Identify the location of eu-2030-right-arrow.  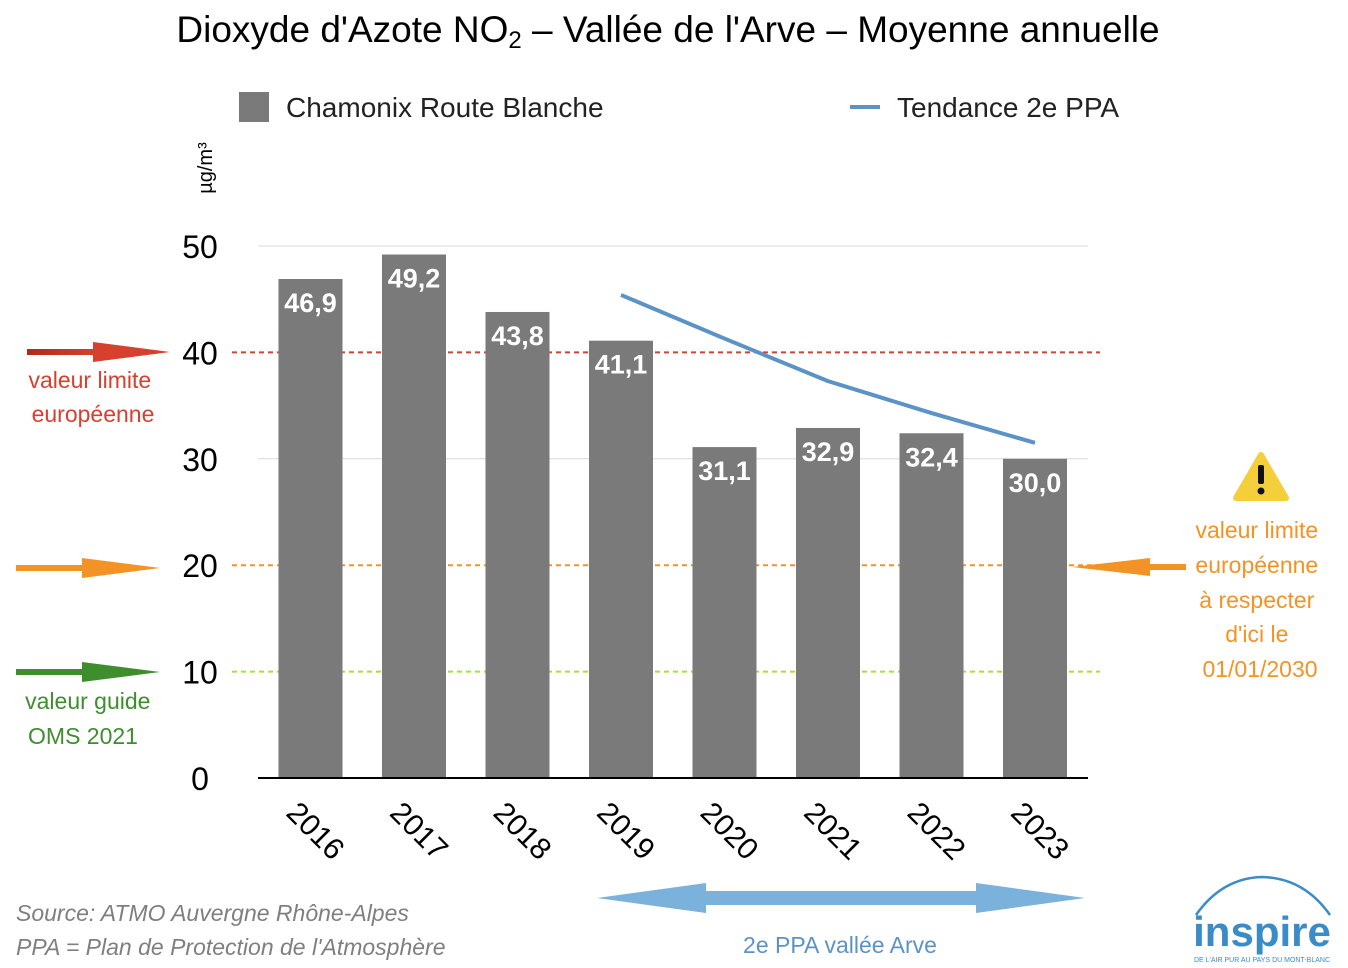
(1129, 567).